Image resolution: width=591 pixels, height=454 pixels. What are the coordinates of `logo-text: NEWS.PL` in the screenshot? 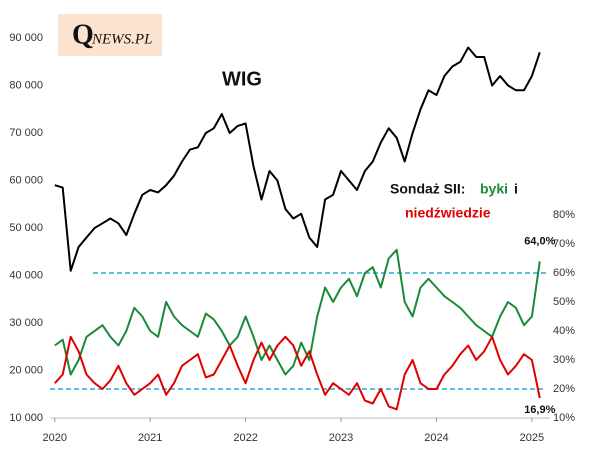 It's located at (121, 39).